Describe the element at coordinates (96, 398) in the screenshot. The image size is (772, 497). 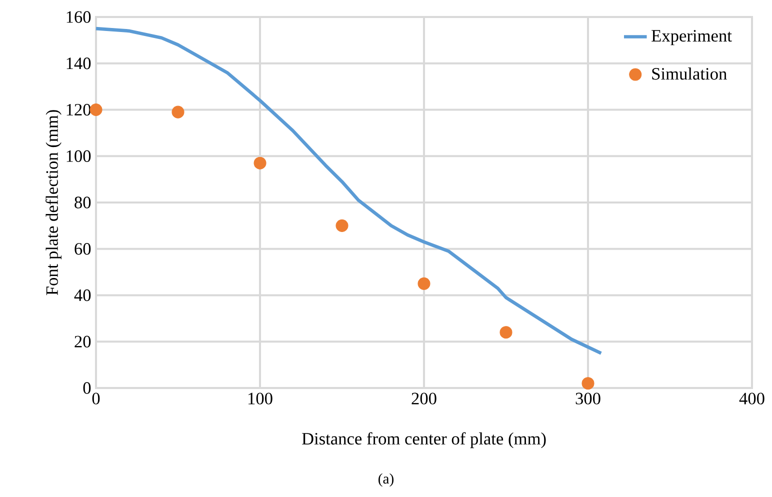
I see `x-tick-label: 0` at that location.